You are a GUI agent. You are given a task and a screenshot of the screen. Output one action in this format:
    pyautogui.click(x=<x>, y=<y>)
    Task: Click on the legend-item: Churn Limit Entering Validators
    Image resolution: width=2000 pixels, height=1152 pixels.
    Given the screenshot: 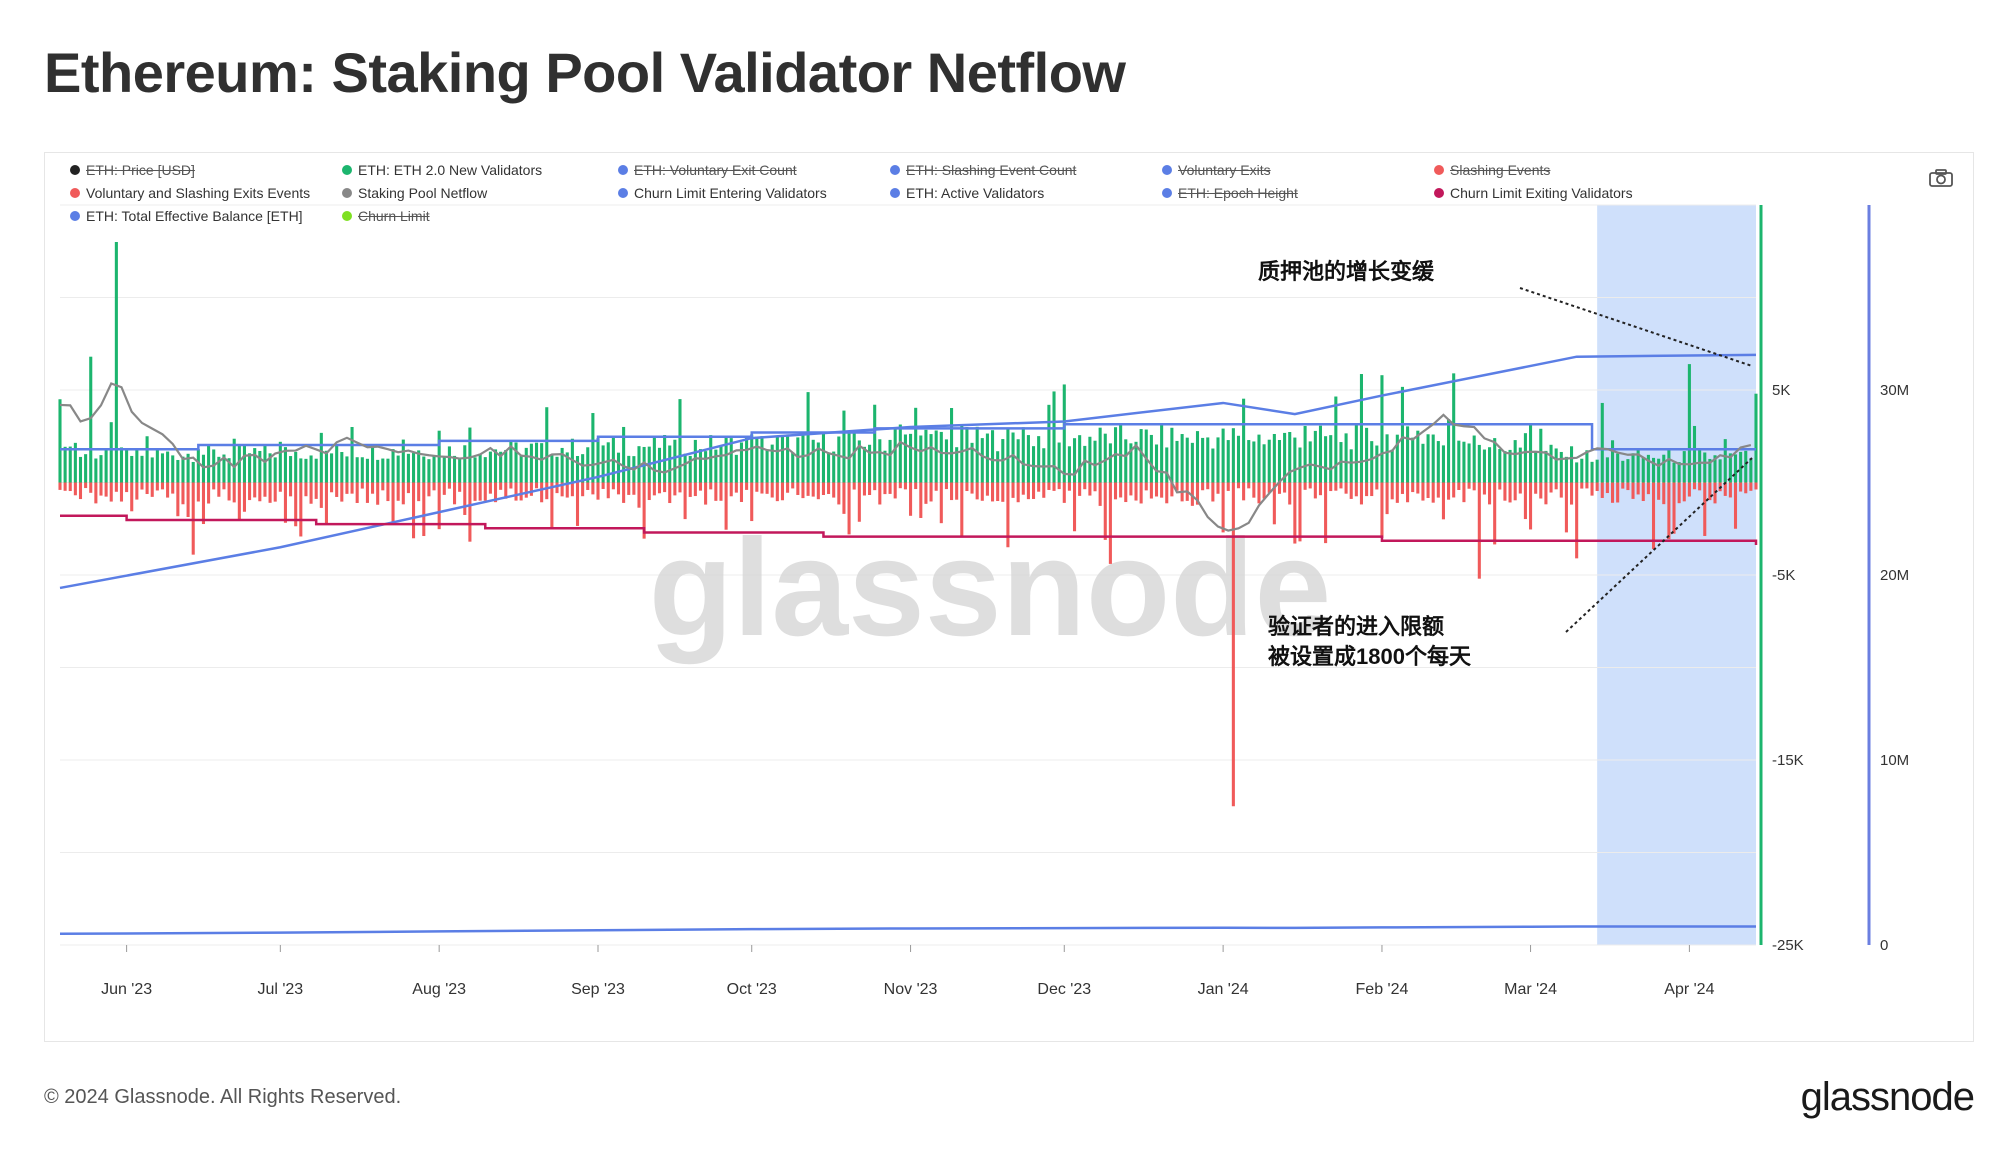 What is the action you would take?
    pyautogui.click(x=722, y=193)
    